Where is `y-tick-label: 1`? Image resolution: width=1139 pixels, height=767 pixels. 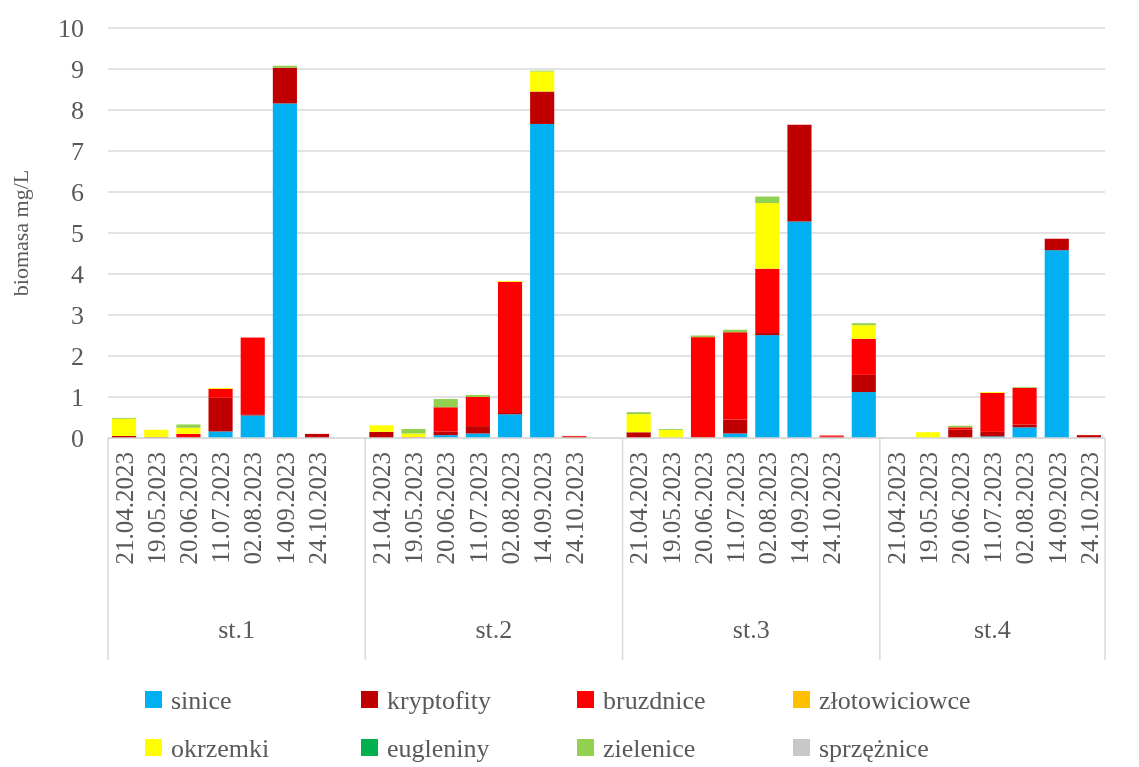
y-tick-label: 1 is located at coordinates (77, 398).